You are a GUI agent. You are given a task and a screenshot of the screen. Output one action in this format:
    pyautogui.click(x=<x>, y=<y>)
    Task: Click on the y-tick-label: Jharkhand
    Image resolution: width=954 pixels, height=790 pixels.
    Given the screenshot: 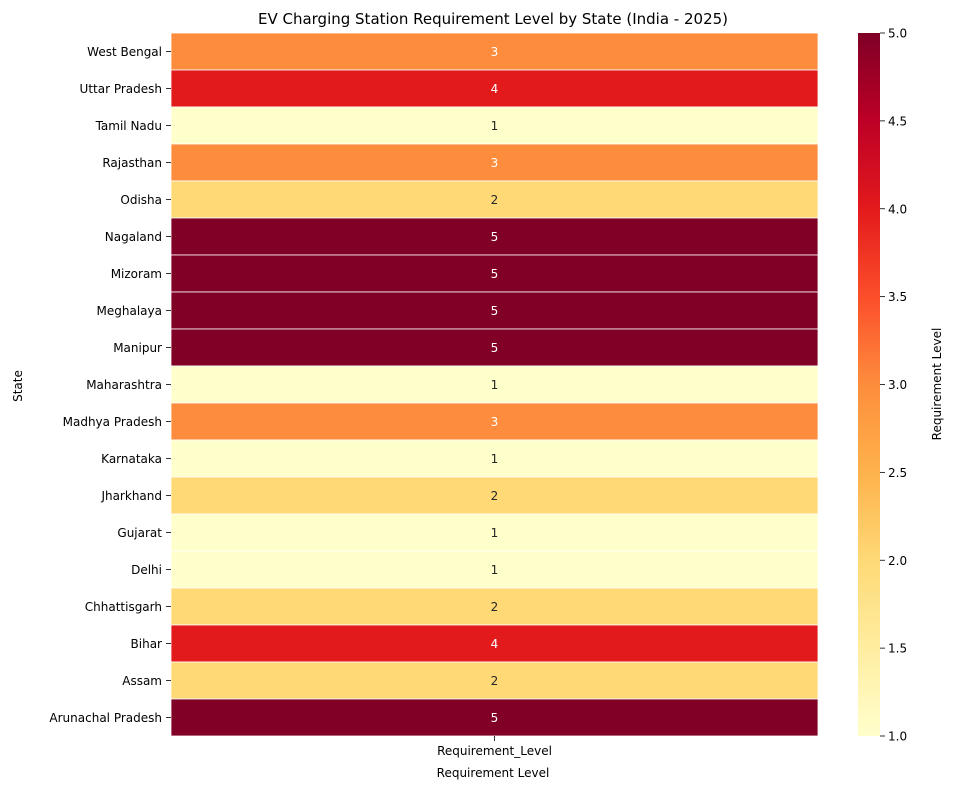 What is the action you would take?
    pyautogui.click(x=131, y=496)
    